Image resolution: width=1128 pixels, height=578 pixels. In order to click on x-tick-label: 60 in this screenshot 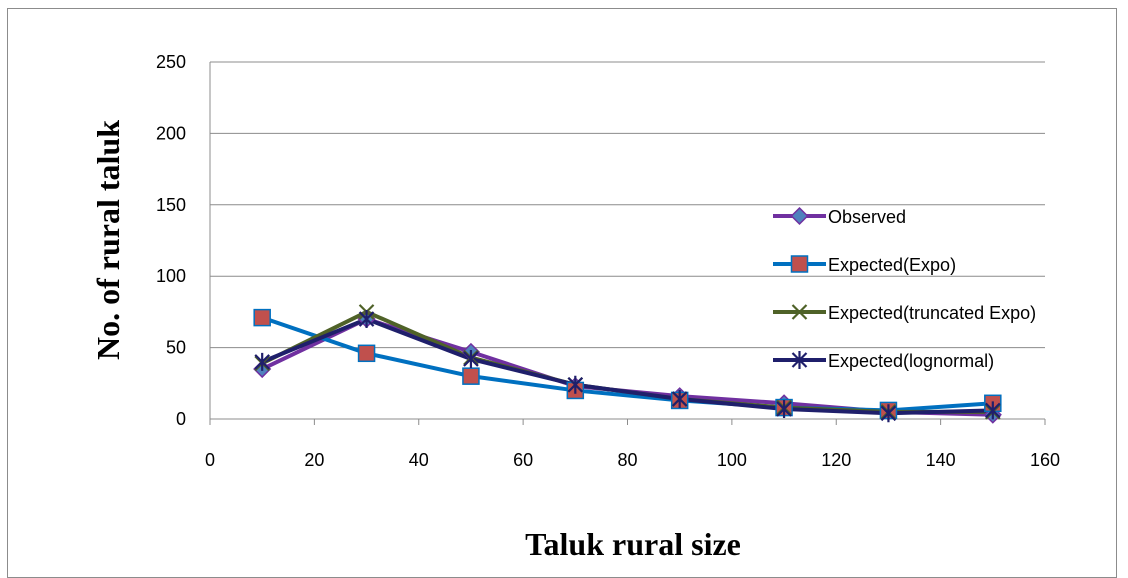, I will do `click(523, 460)`.